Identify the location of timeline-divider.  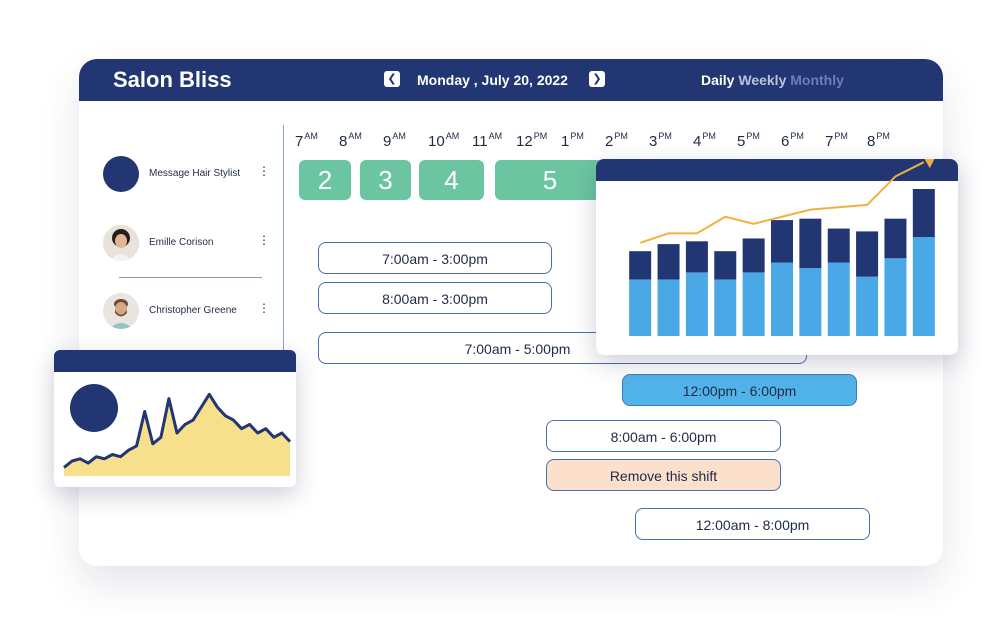
(283, 237).